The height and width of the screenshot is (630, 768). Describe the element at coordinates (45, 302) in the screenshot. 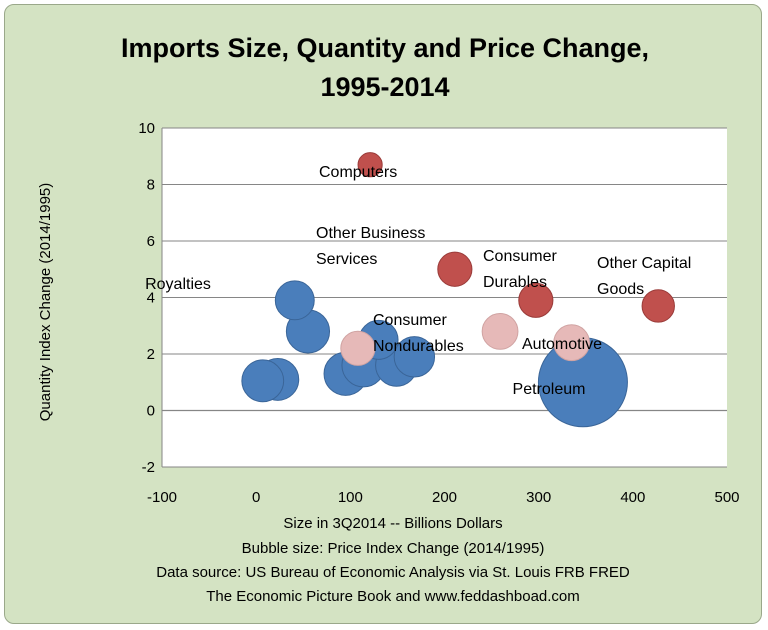

I see `y-axis-title: Quantity Index Change (2014/1995)` at that location.